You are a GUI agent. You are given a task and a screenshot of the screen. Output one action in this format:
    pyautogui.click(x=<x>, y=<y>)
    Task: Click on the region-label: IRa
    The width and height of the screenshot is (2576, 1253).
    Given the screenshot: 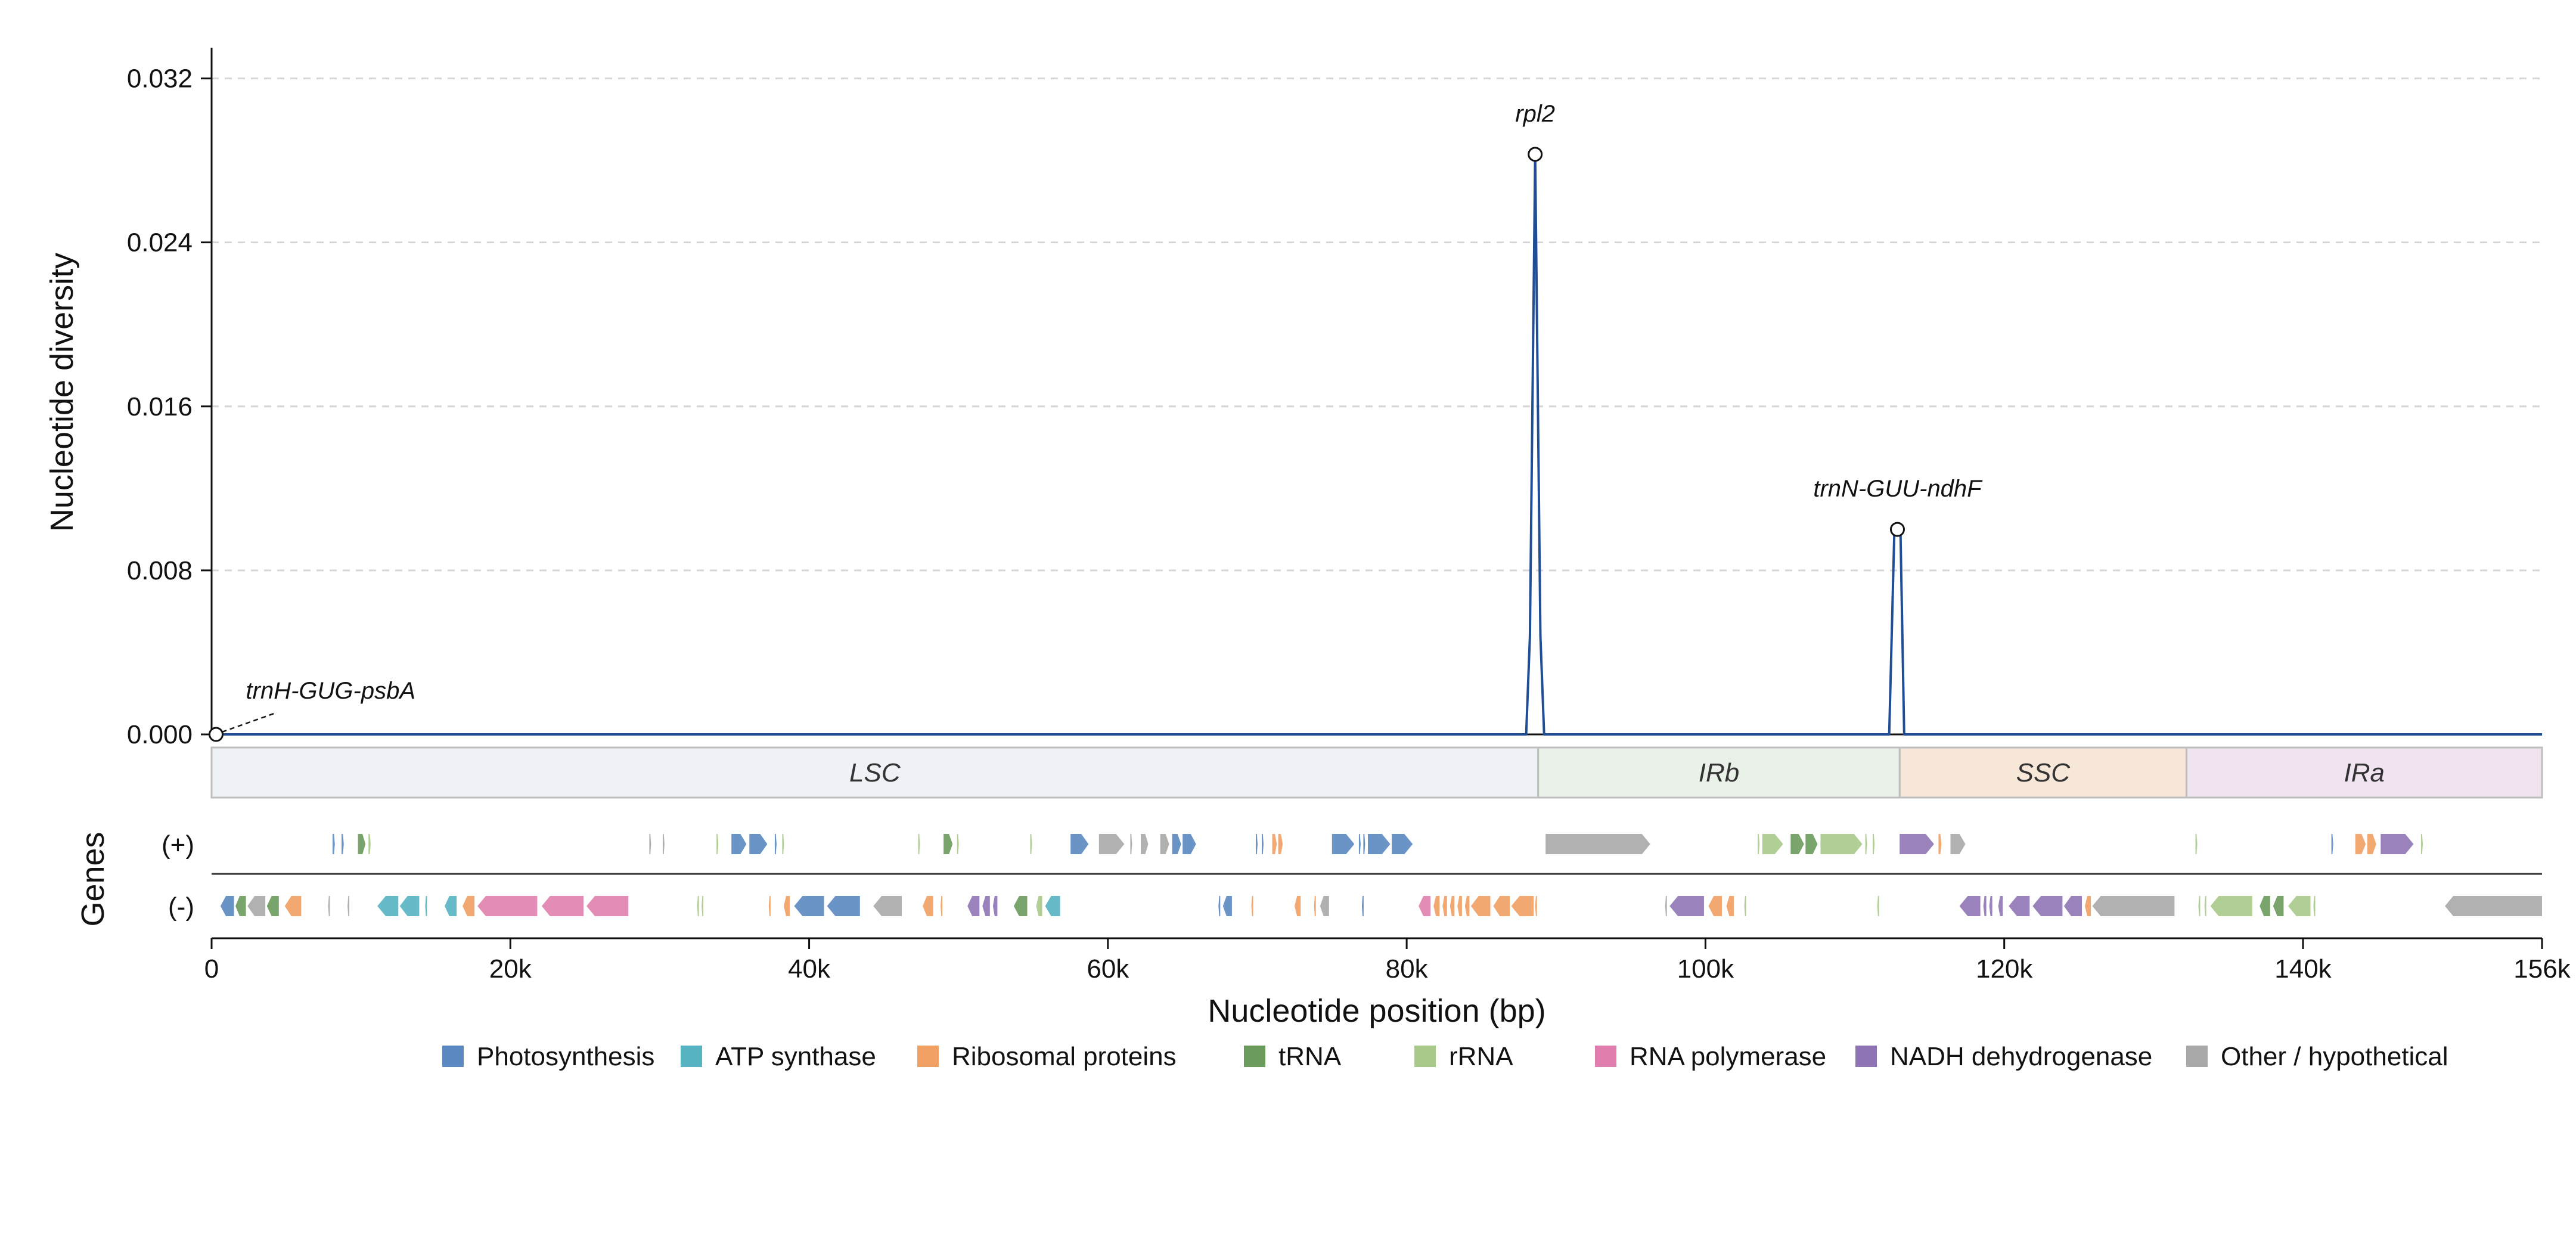 What is the action you would take?
    pyautogui.click(x=2364, y=772)
    